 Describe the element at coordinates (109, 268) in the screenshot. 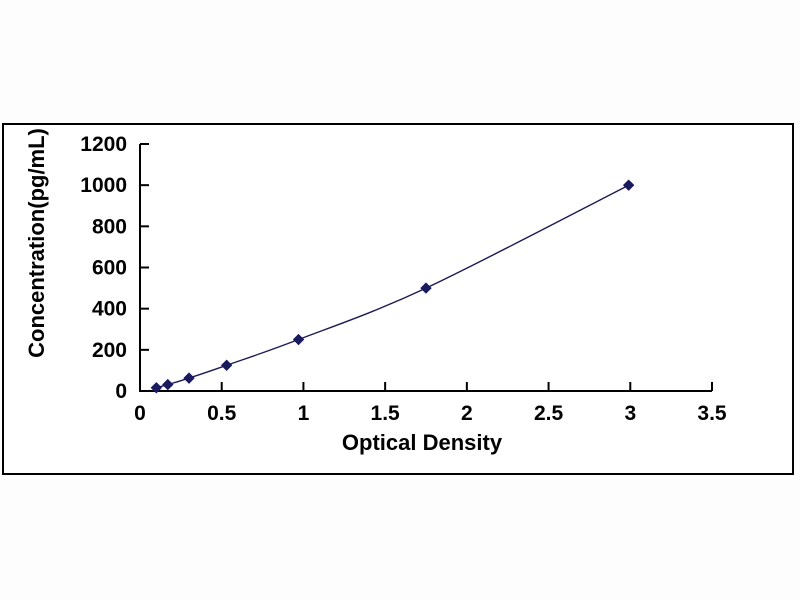

I see `y-tick-label: 600` at that location.